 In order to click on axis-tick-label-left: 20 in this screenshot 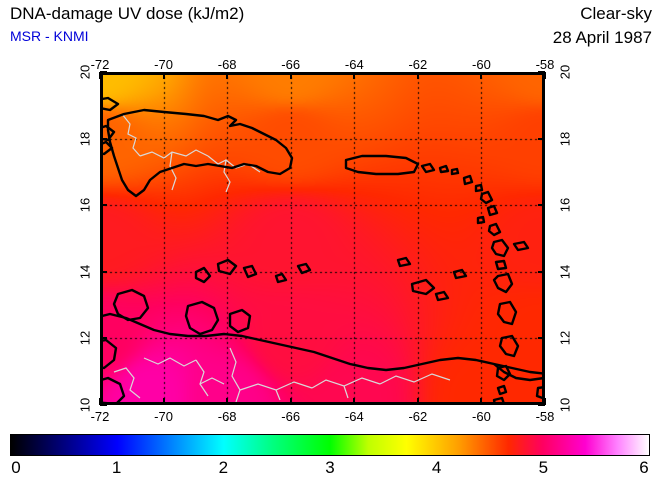, I will do `click(85, 72)`.